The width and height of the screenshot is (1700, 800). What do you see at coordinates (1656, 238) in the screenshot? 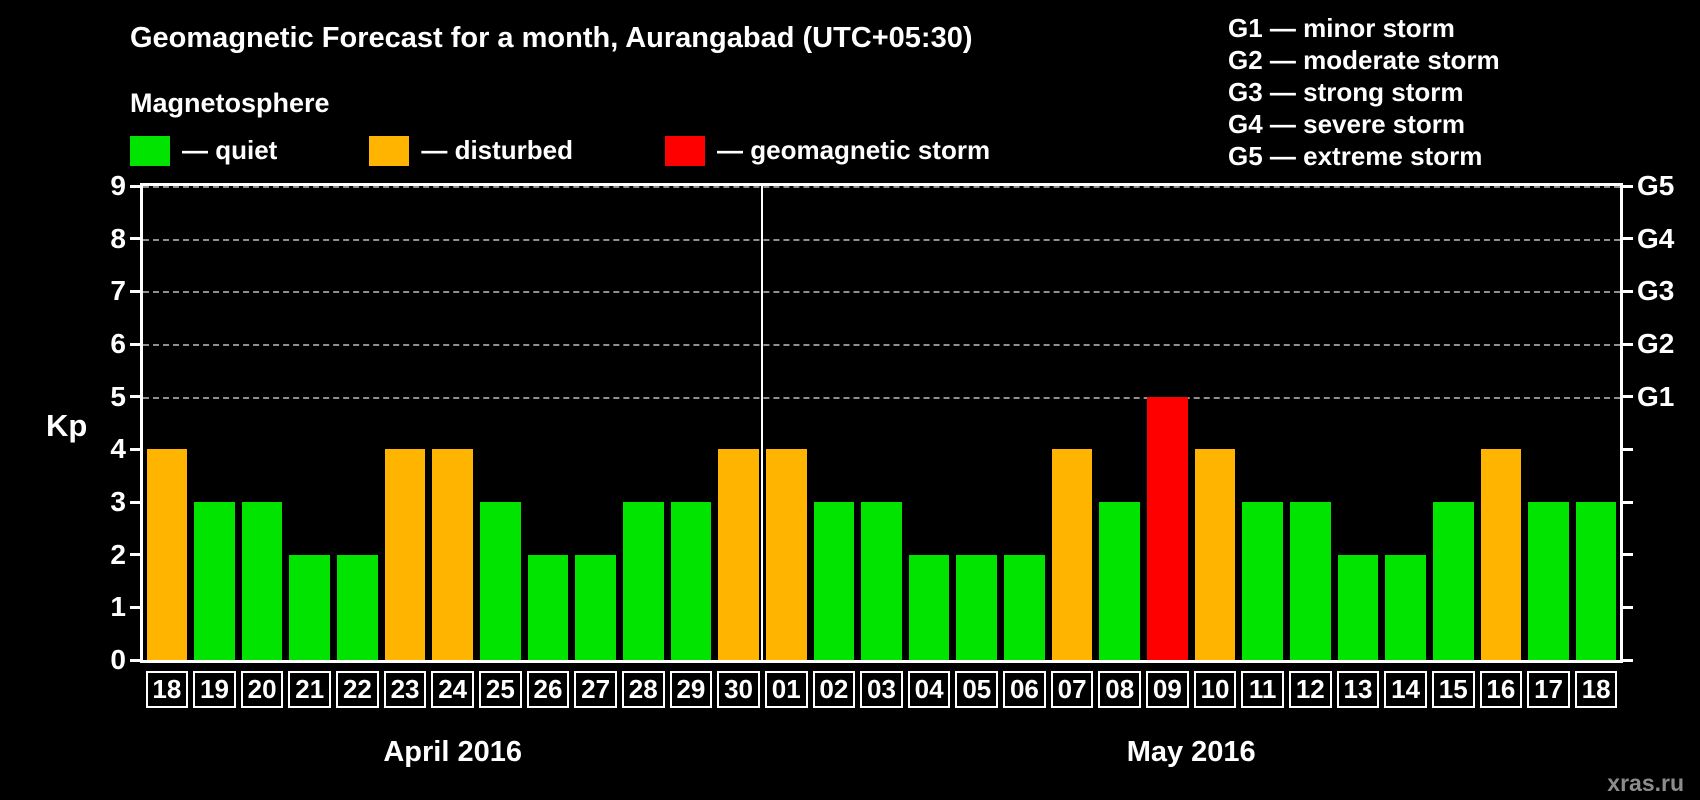
I see `right-axis-label-g4: G4` at bounding box center [1656, 238].